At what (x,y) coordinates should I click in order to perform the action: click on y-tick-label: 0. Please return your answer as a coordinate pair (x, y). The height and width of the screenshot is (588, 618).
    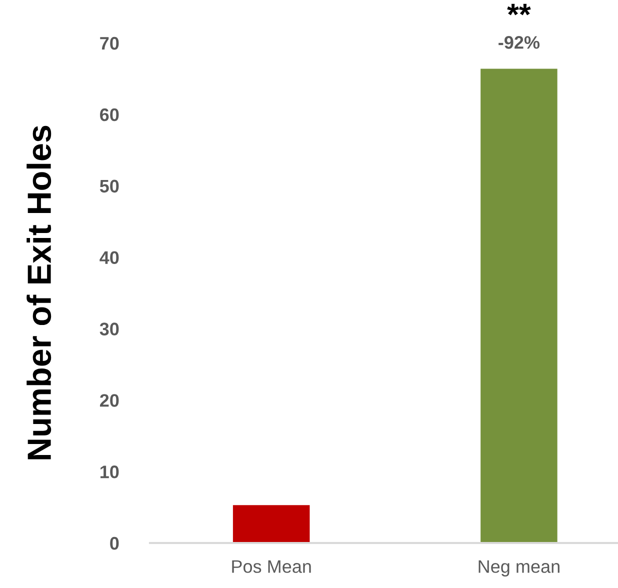
    Looking at the image, I should click on (114, 543).